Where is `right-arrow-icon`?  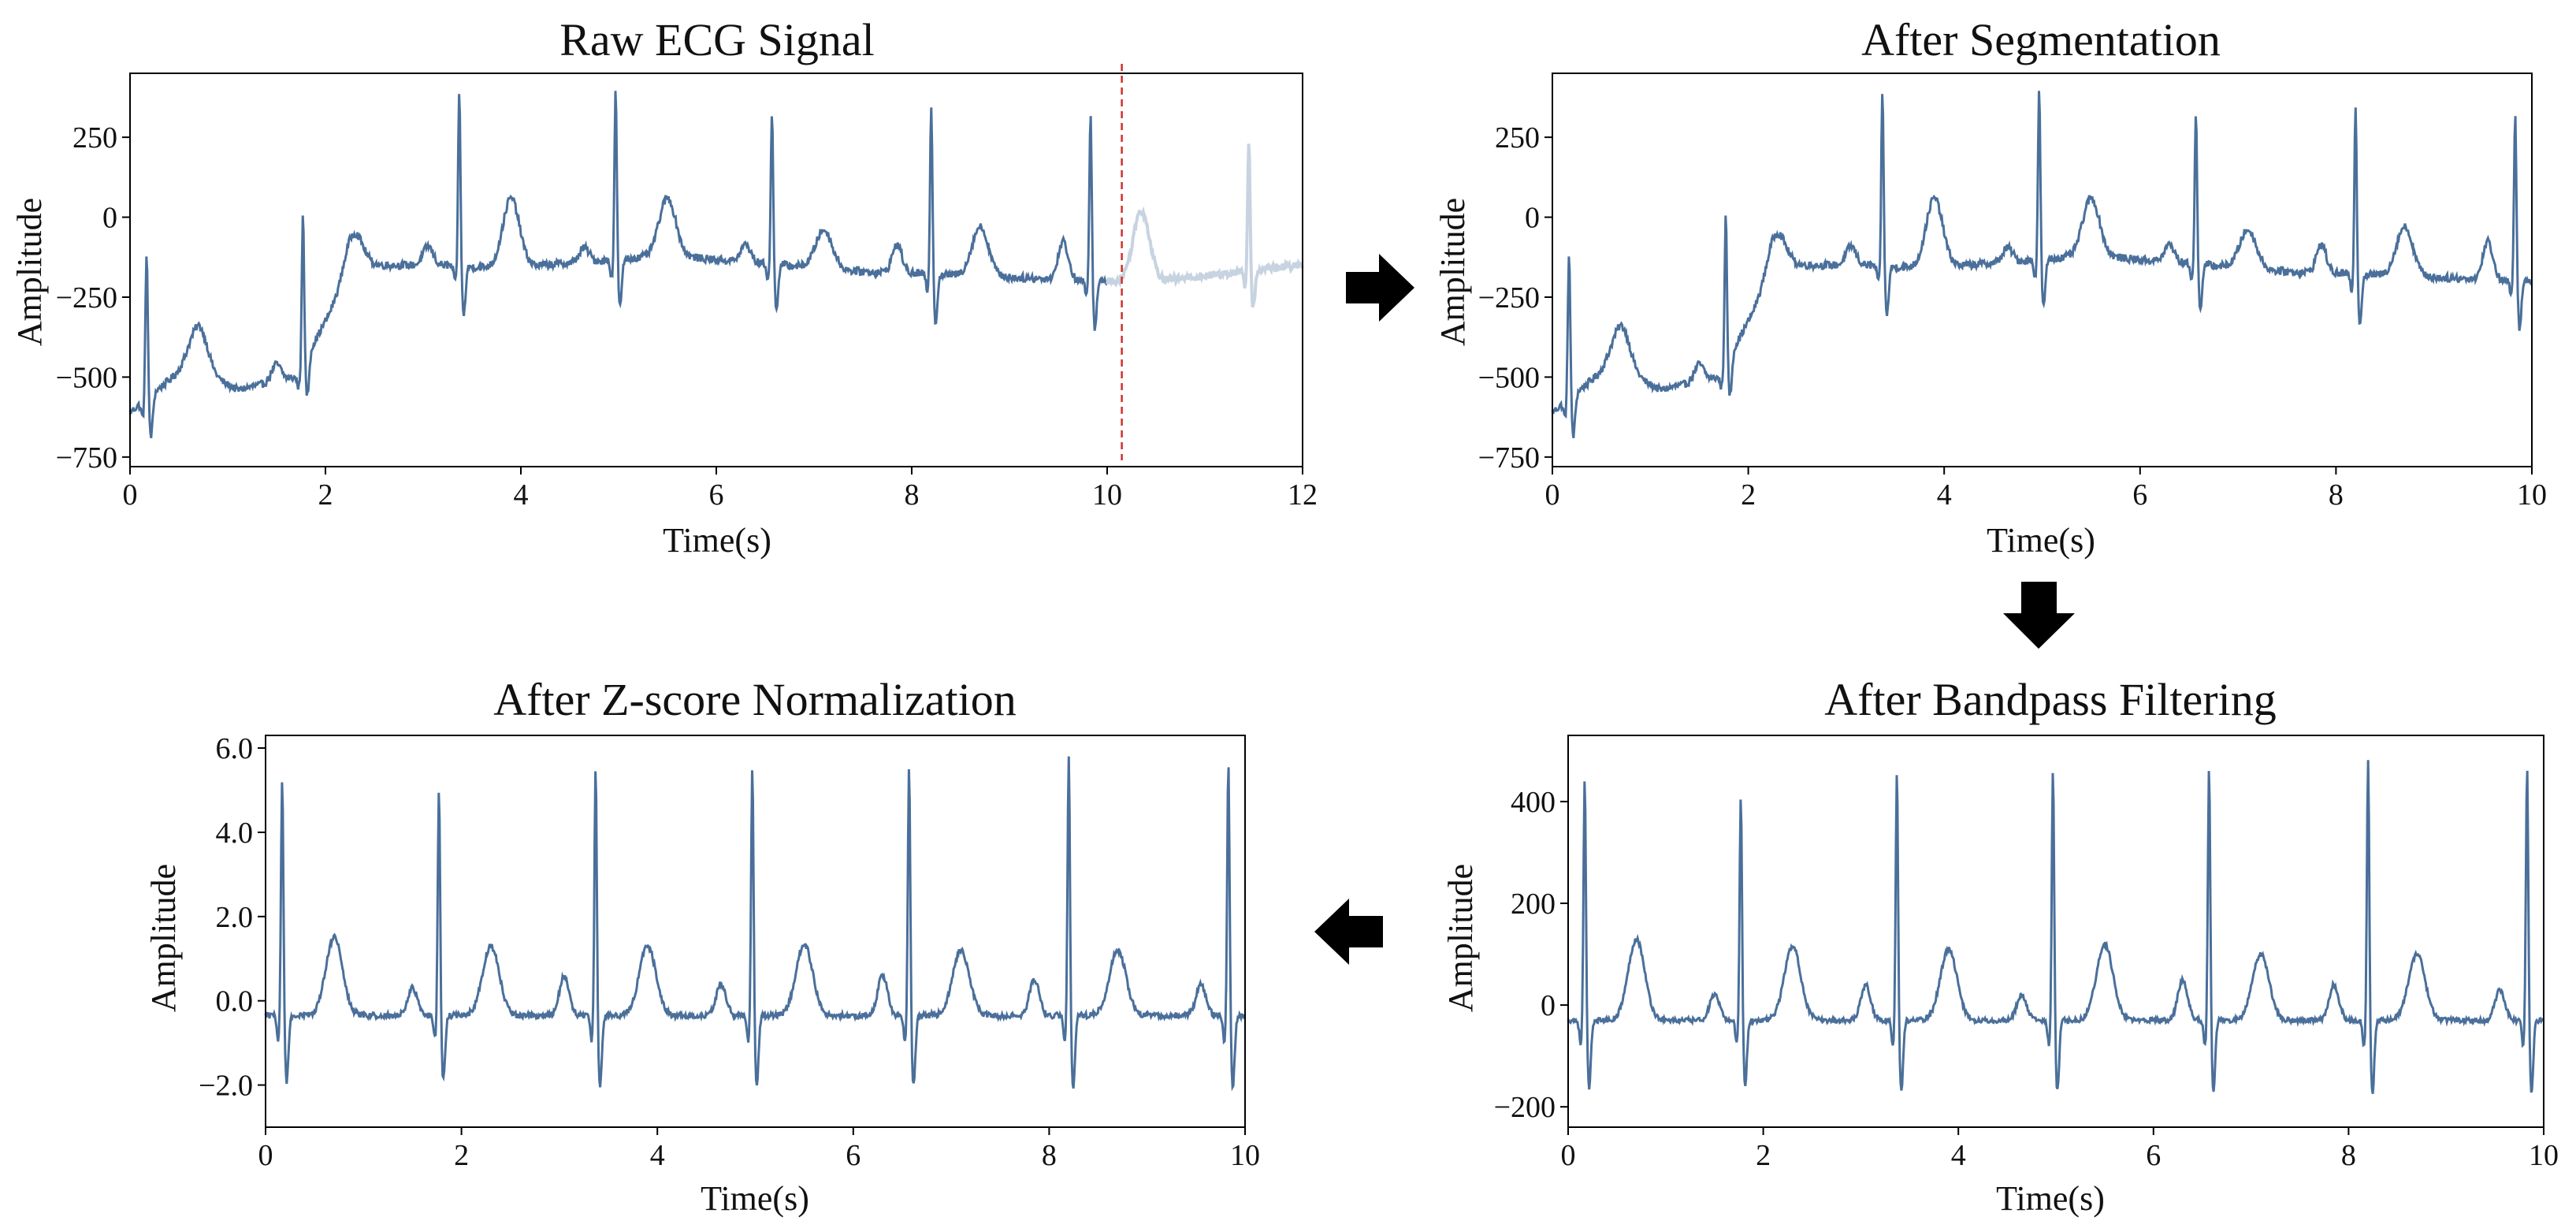 right-arrow-icon is located at coordinates (1380, 288).